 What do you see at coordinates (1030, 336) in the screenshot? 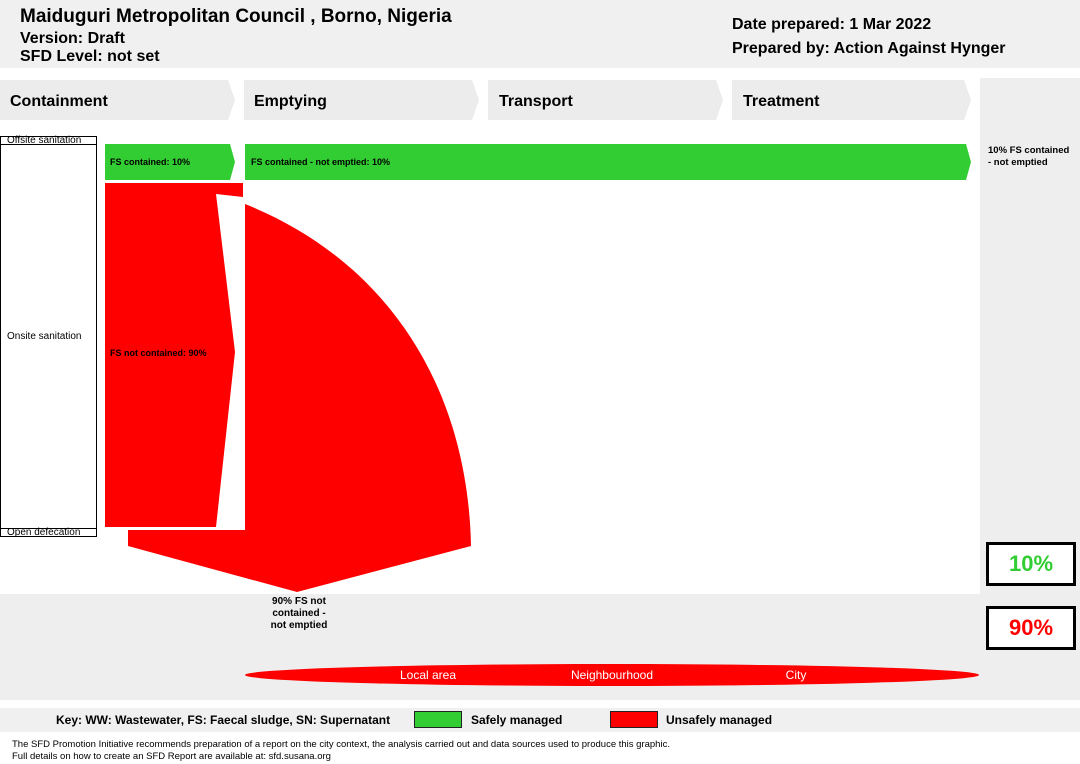
I see `results-column` at bounding box center [1030, 336].